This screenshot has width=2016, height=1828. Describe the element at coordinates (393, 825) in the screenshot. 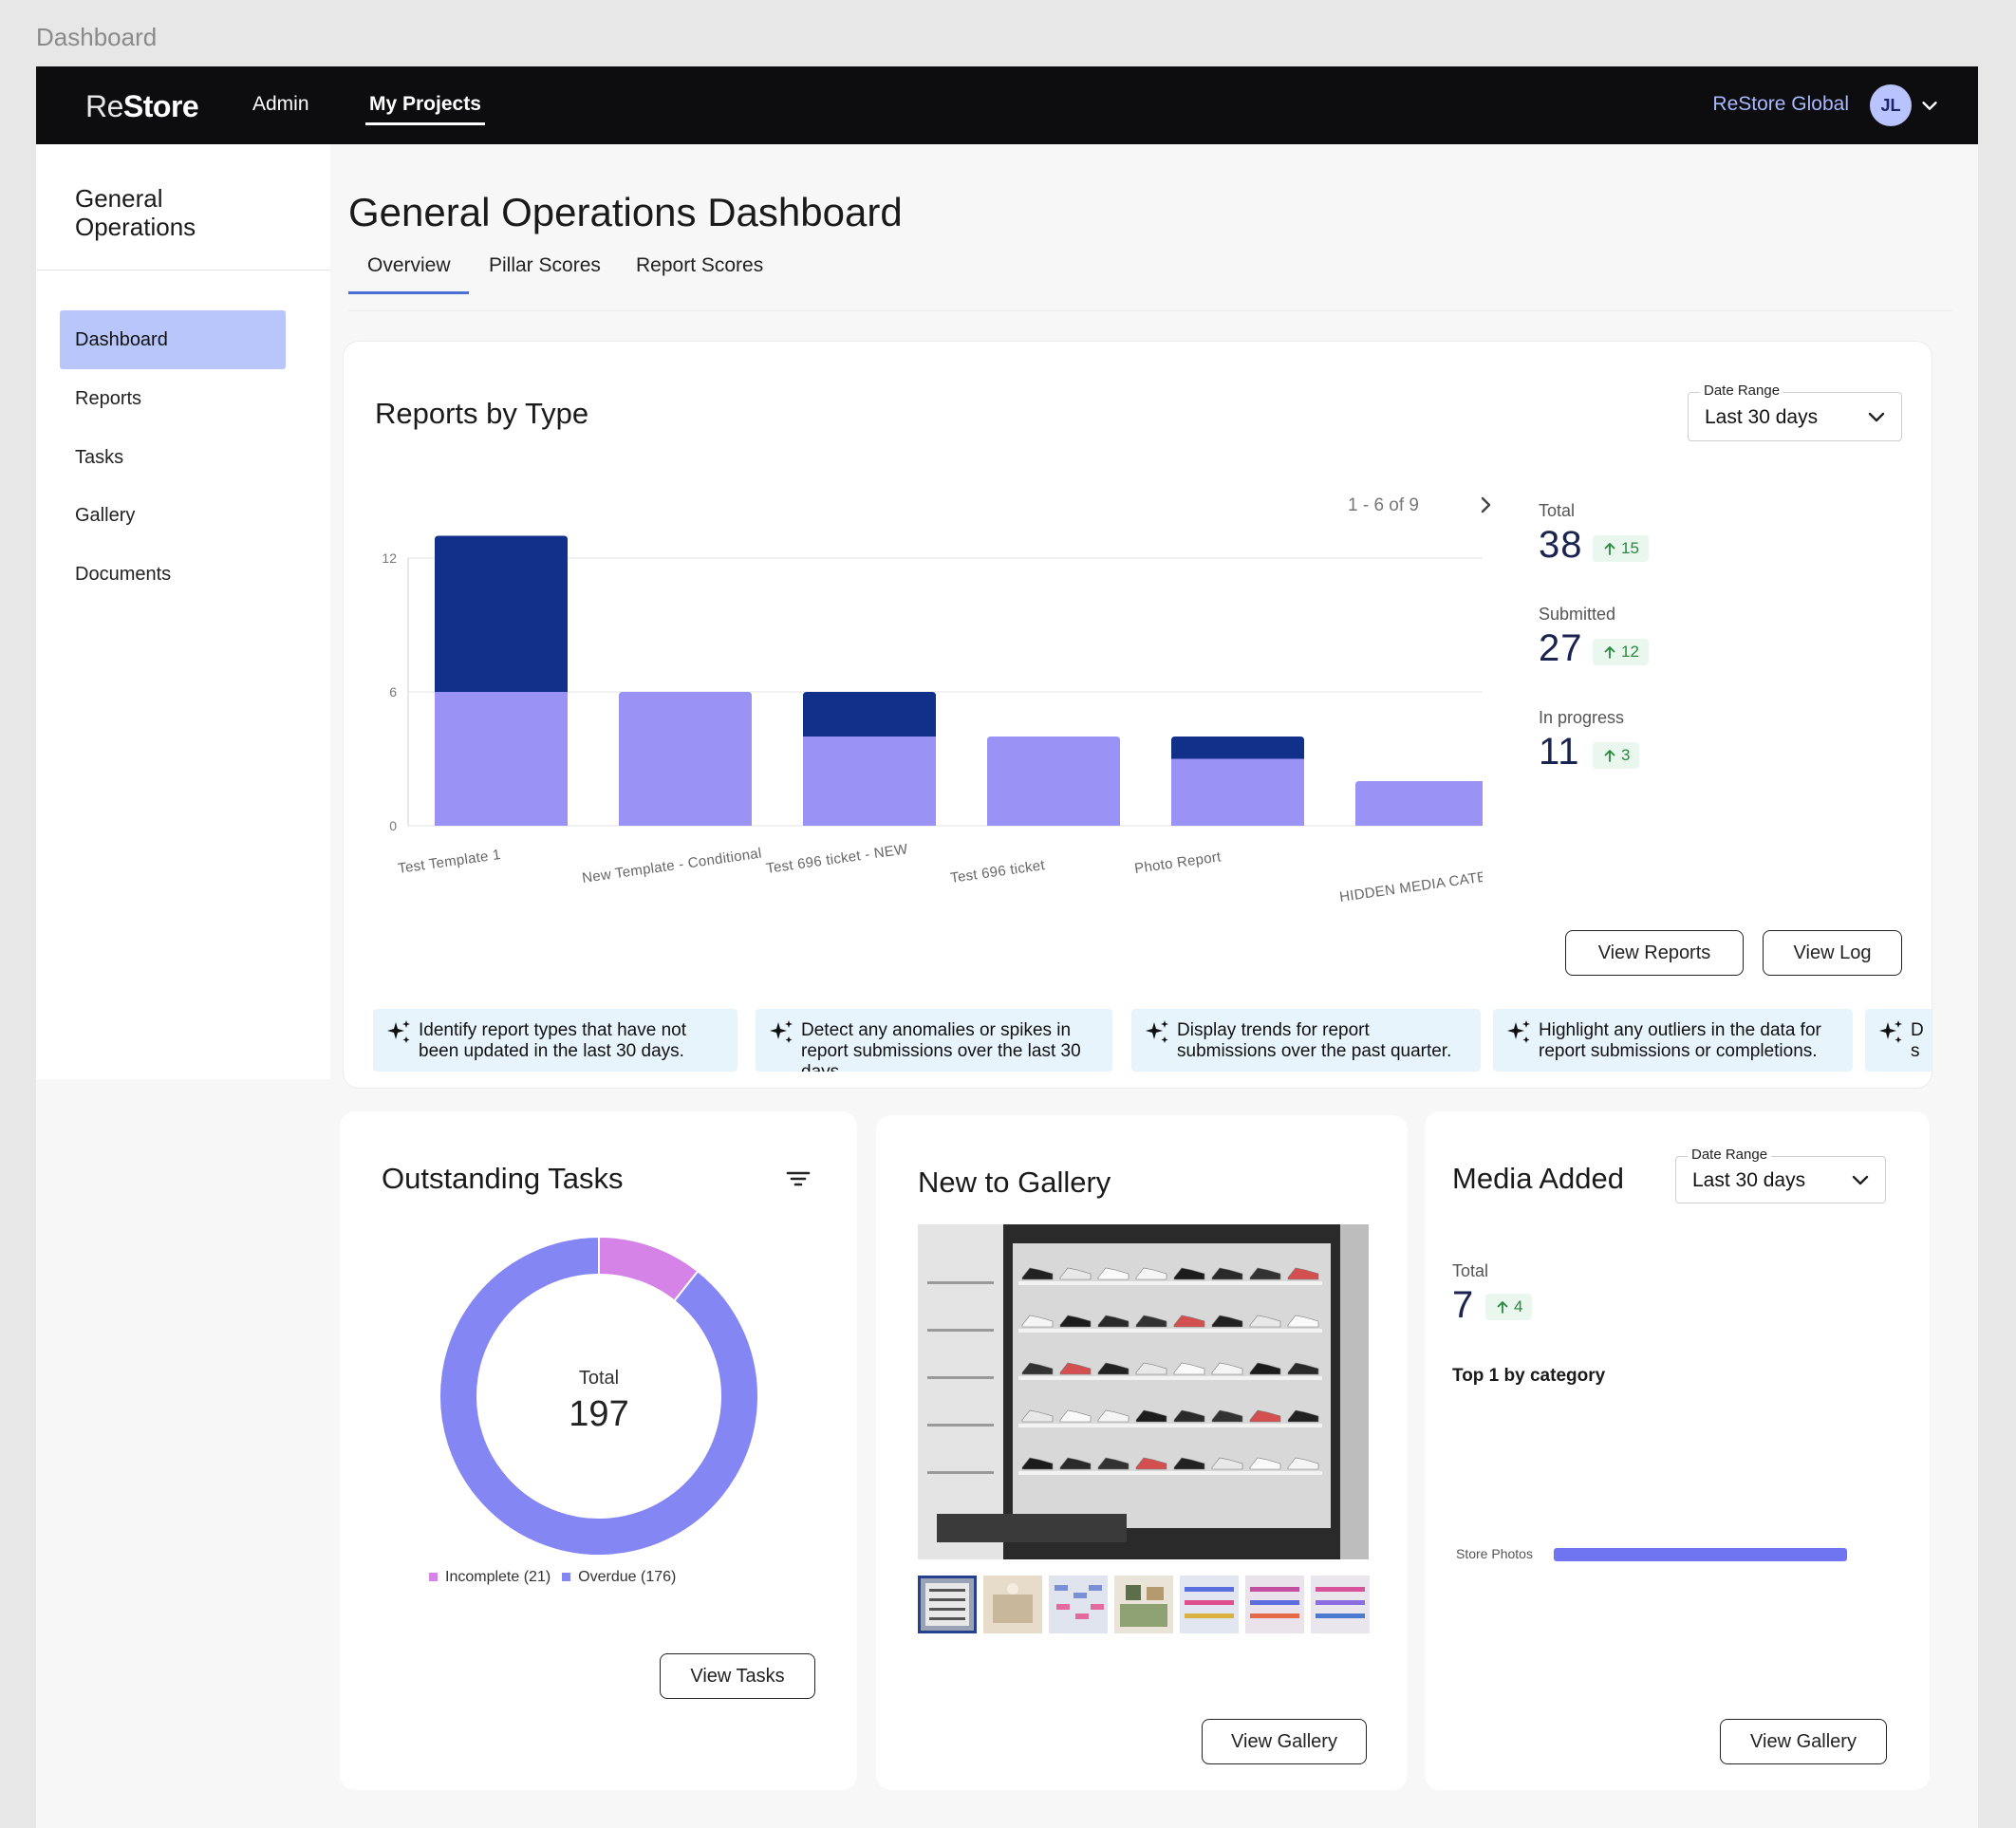

I see `y-tick-label: 0` at that location.